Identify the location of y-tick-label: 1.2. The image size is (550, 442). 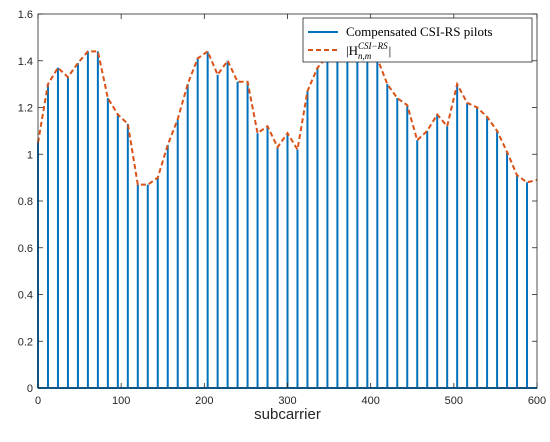
(25, 109).